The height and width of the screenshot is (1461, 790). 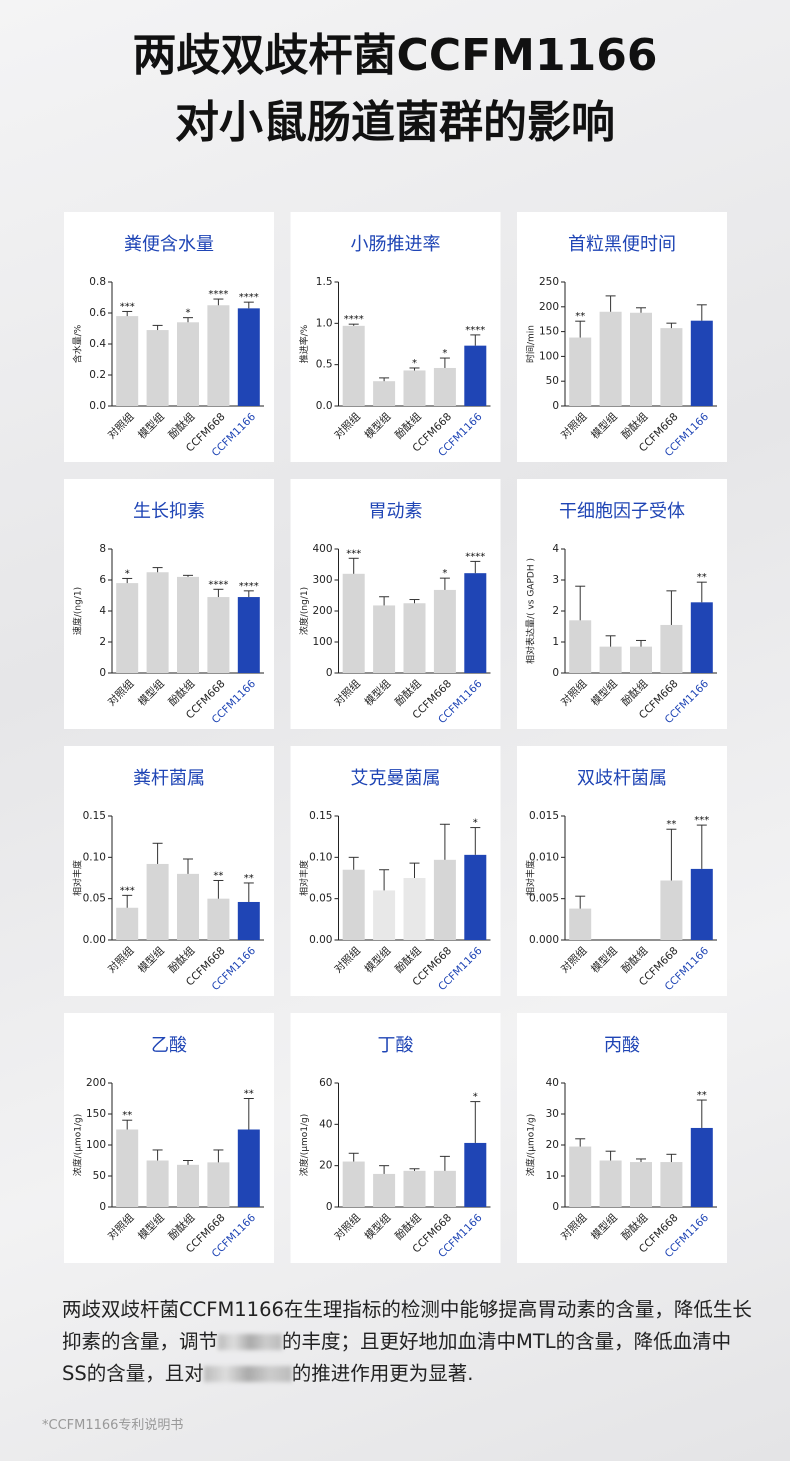 What do you see at coordinates (97, 282) in the screenshot?
I see `y-tick-label: 0.8` at bounding box center [97, 282].